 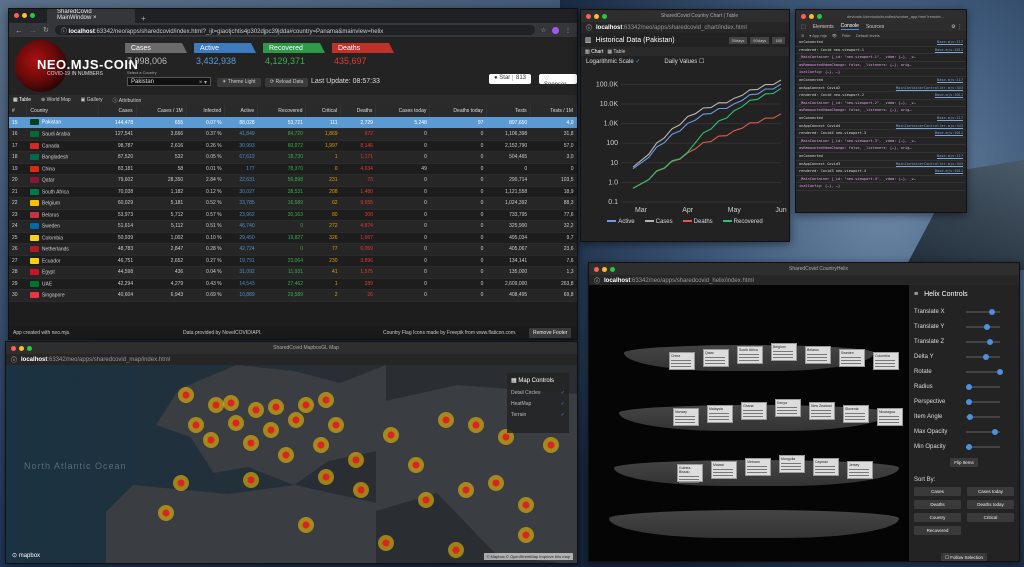 What do you see at coordinates (538, 393) in the screenshot?
I see `toggle-detail-circles: Detail Circles ✓` at bounding box center [538, 393].